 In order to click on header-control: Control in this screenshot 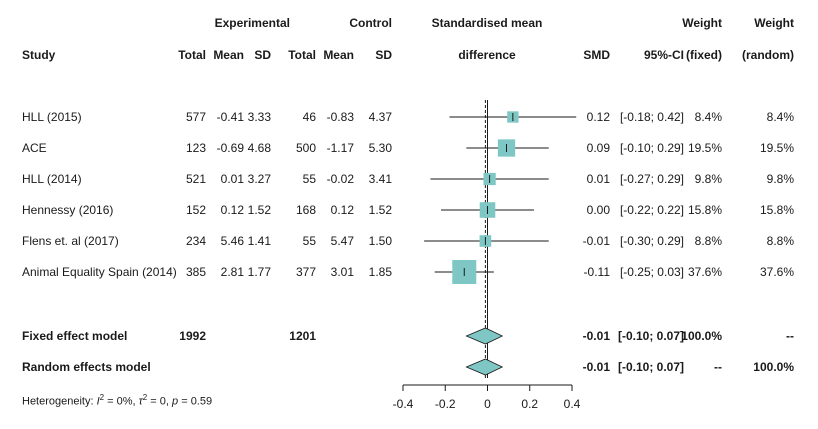, I will do `click(370, 23)`.